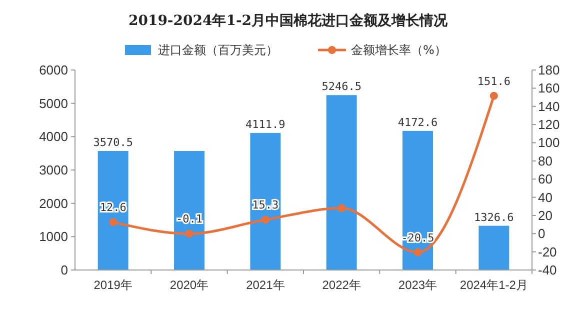 This screenshot has width=576, height=327. What do you see at coordinates (341, 285) in the screenshot?
I see `x-tick-label: 2022年` at bounding box center [341, 285].